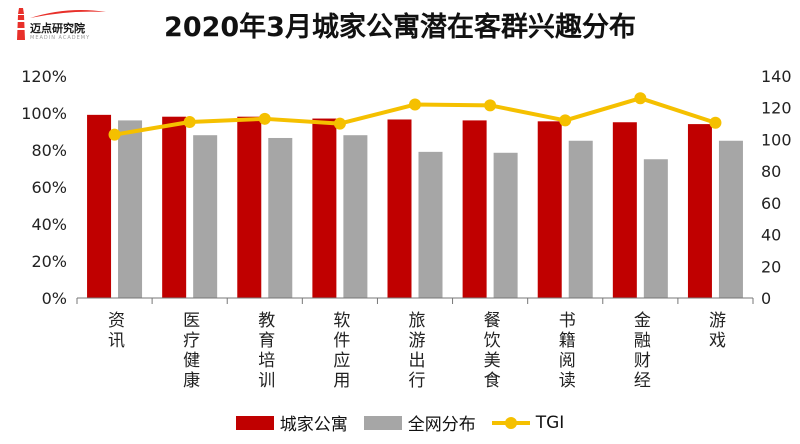 The width and height of the screenshot is (800, 444). Describe the element at coordinates (400, 27) in the screenshot. I see `chart-title: 2020年3月城家公寓潜在客群兴趣分布` at that location.